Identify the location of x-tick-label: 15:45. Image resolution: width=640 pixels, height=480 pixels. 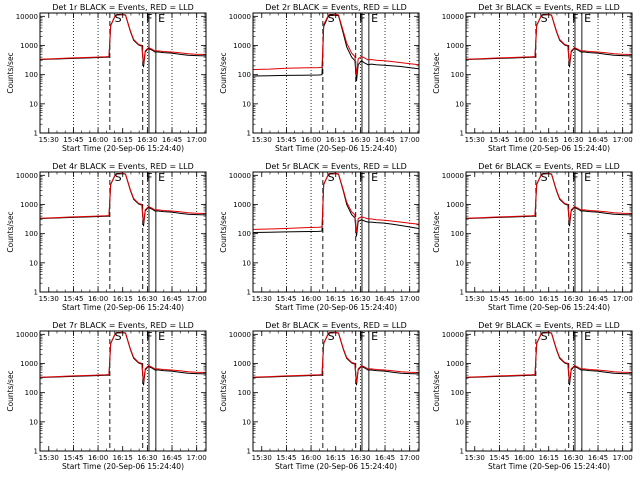
(286, 299).